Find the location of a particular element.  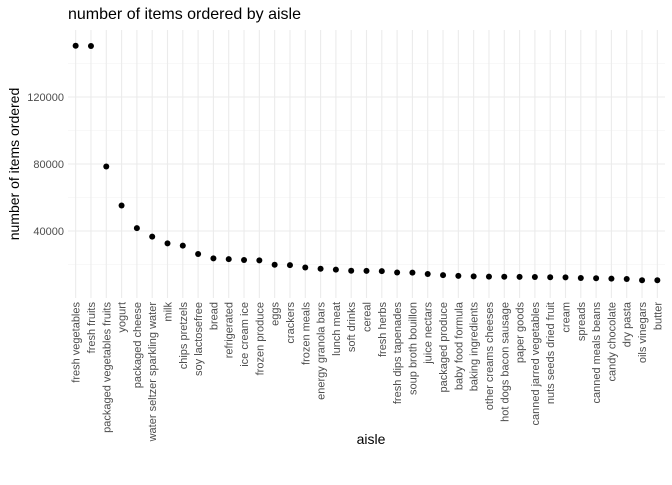

x-tick-label: nuts seeds dried fruit is located at coordinates (551, 353).